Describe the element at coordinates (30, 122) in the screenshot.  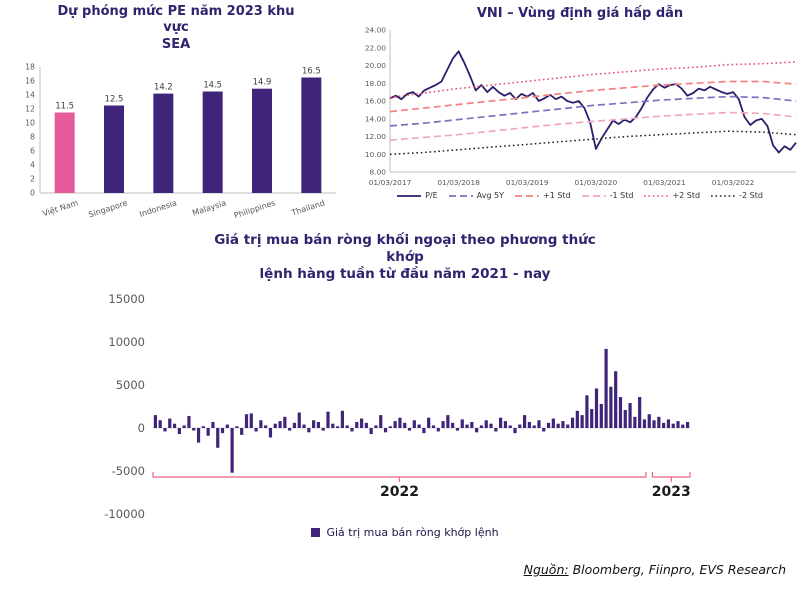
I see `svg-text: 10` at that location.